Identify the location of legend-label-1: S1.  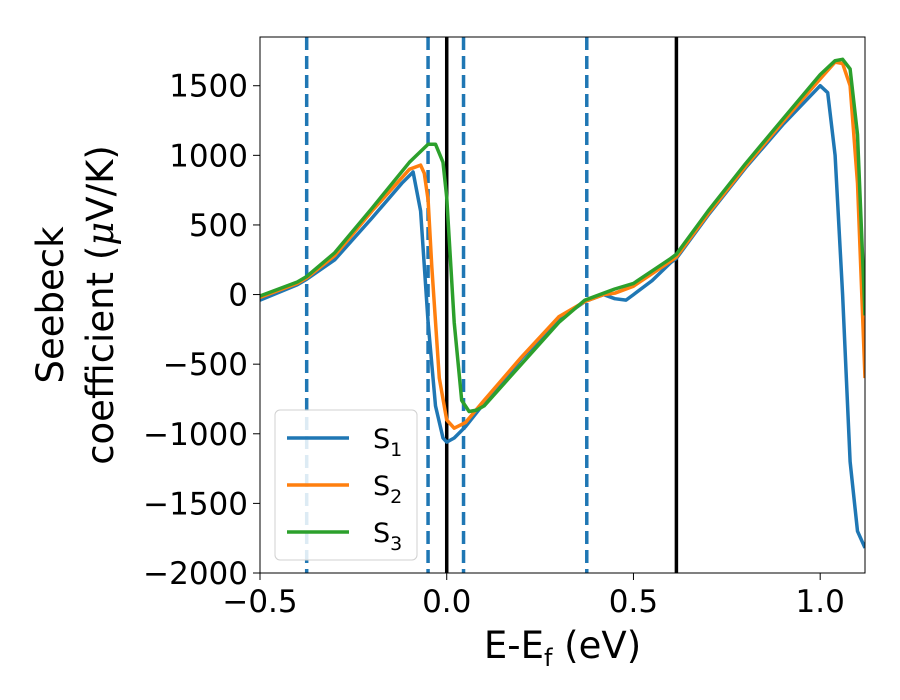
(387, 442).